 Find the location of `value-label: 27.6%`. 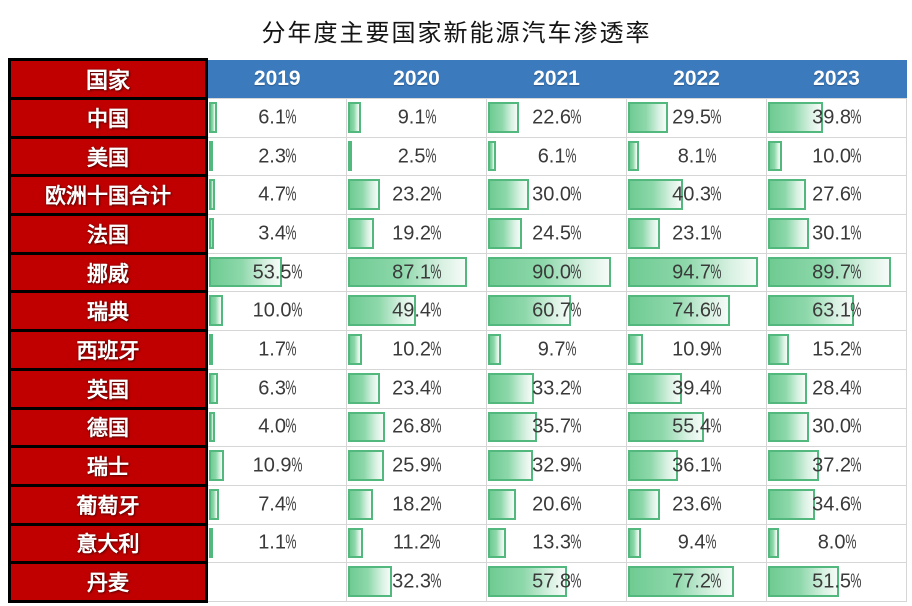

value-label: 27.6% is located at coordinates (836, 195).